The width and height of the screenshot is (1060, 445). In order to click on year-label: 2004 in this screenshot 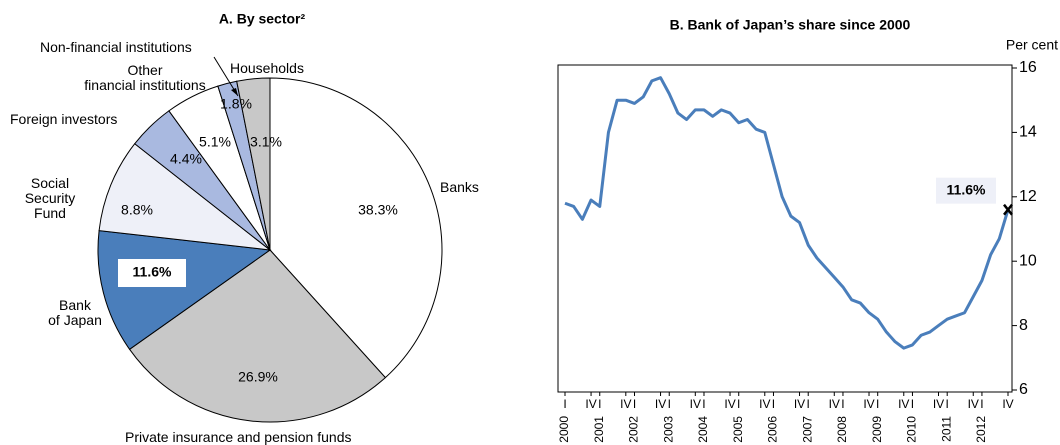, I will do `click(703, 429)`.